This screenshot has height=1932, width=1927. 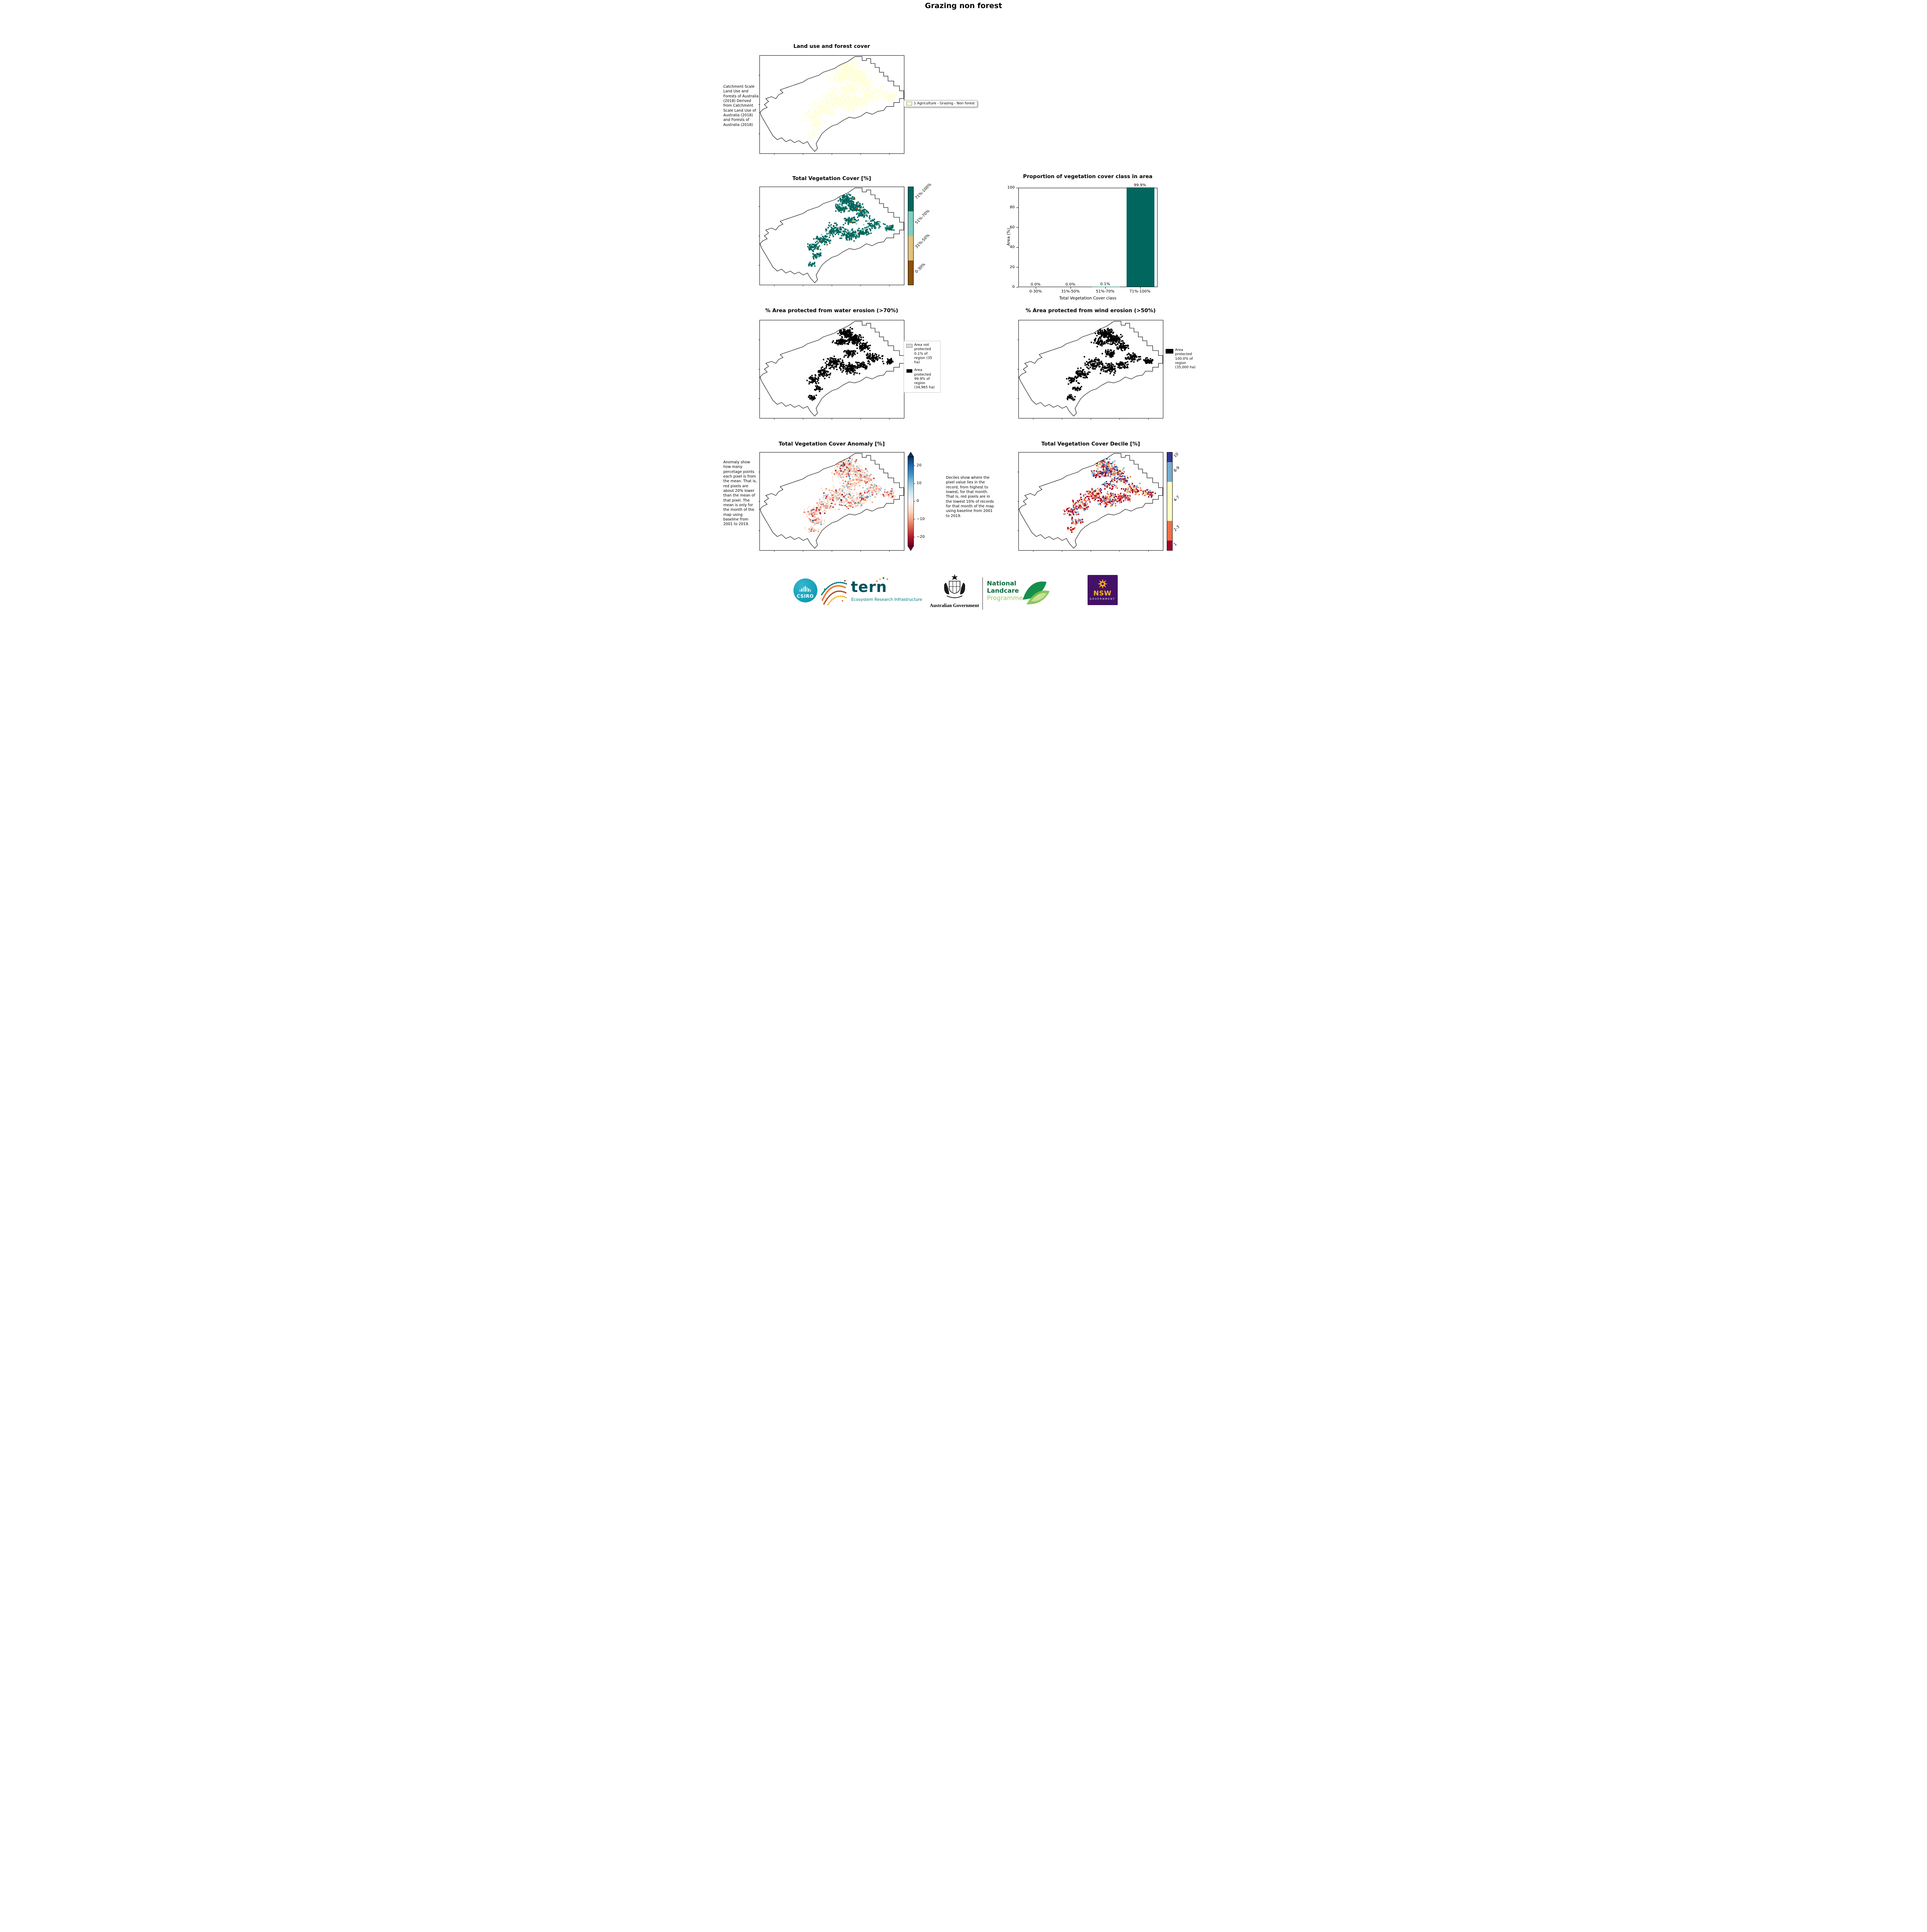 I want to click on bar-value-label-1: 0.0%, so click(x=1035, y=284).